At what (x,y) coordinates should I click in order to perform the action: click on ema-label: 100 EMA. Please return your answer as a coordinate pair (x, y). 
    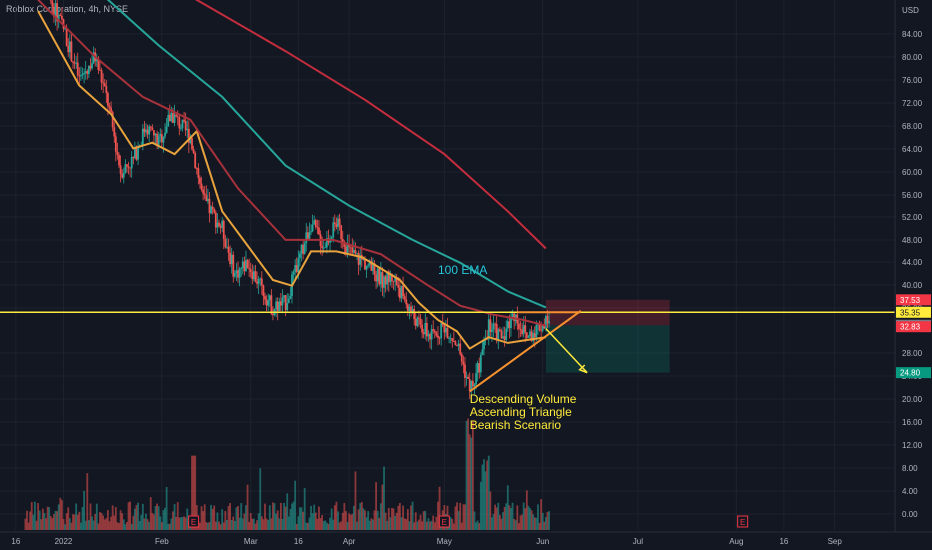
    Looking at the image, I should click on (462, 270).